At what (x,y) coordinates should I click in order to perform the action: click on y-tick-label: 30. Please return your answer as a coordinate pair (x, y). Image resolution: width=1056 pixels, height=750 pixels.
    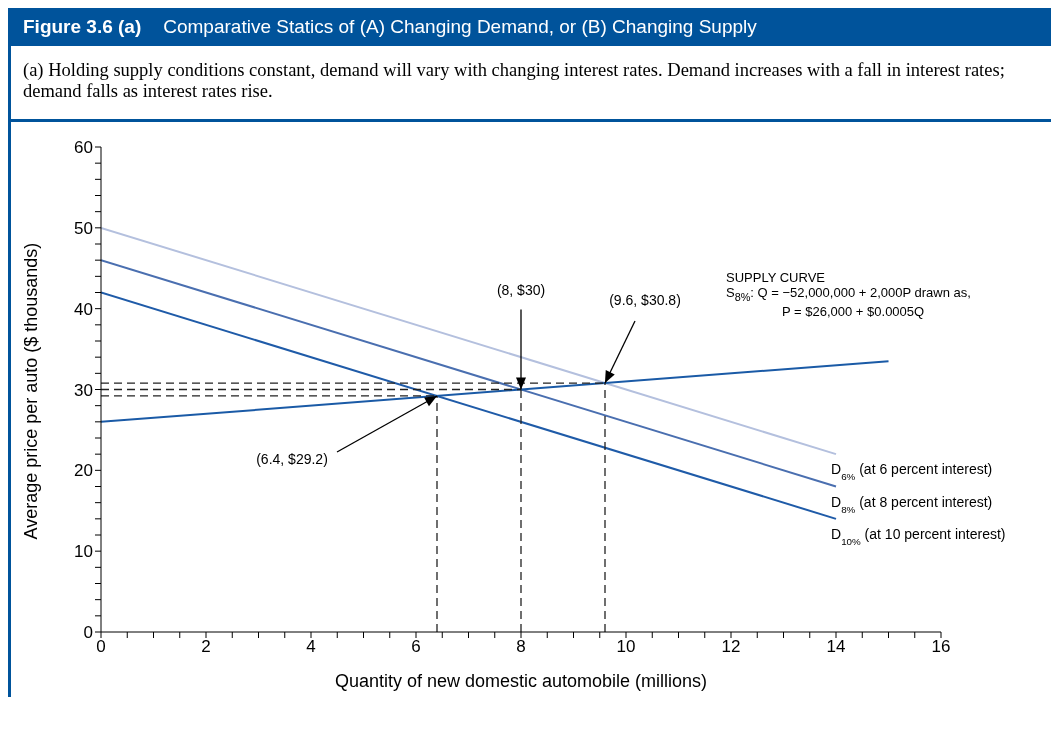
    Looking at the image, I should click on (83, 390).